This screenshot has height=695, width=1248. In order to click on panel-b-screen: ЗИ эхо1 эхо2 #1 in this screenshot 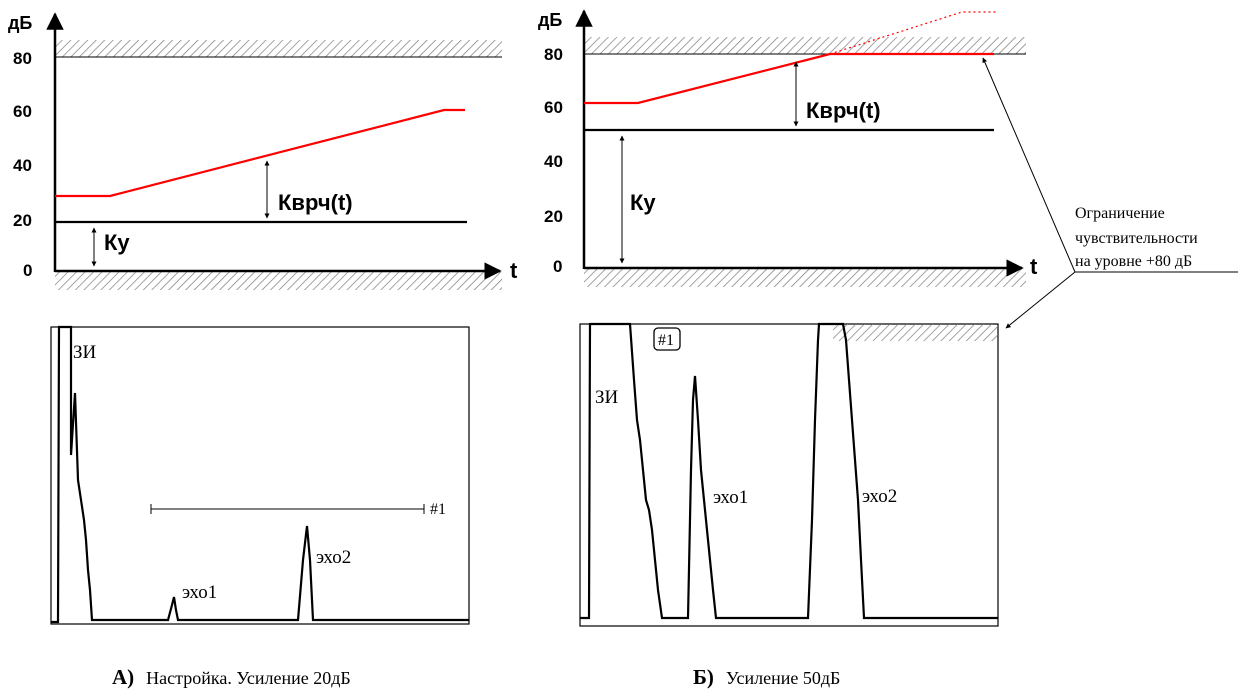, I will do `click(789, 474)`.